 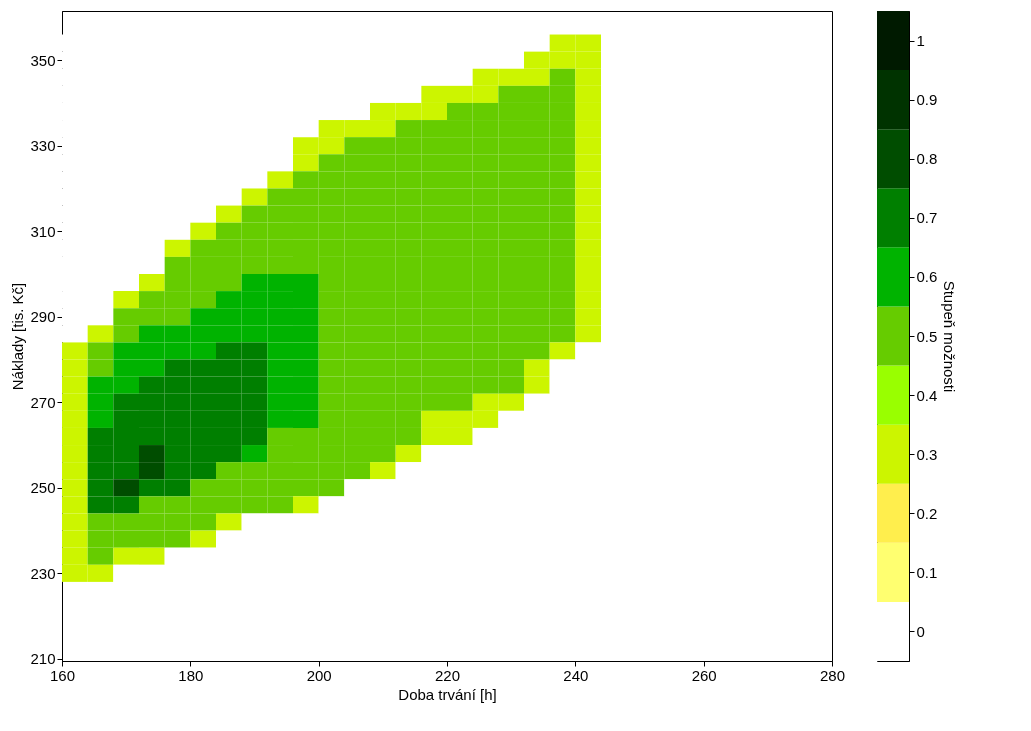 What do you see at coordinates (447, 675) in the screenshot?
I see `x-tick-label: 220` at bounding box center [447, 675].